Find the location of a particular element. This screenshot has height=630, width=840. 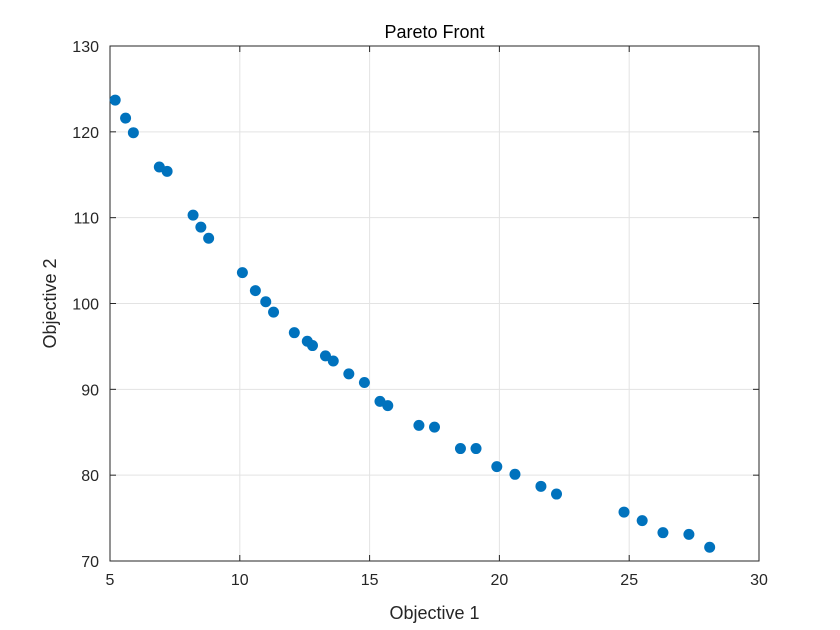

y-tick-label: 80 is located at coordinates (90, 476).